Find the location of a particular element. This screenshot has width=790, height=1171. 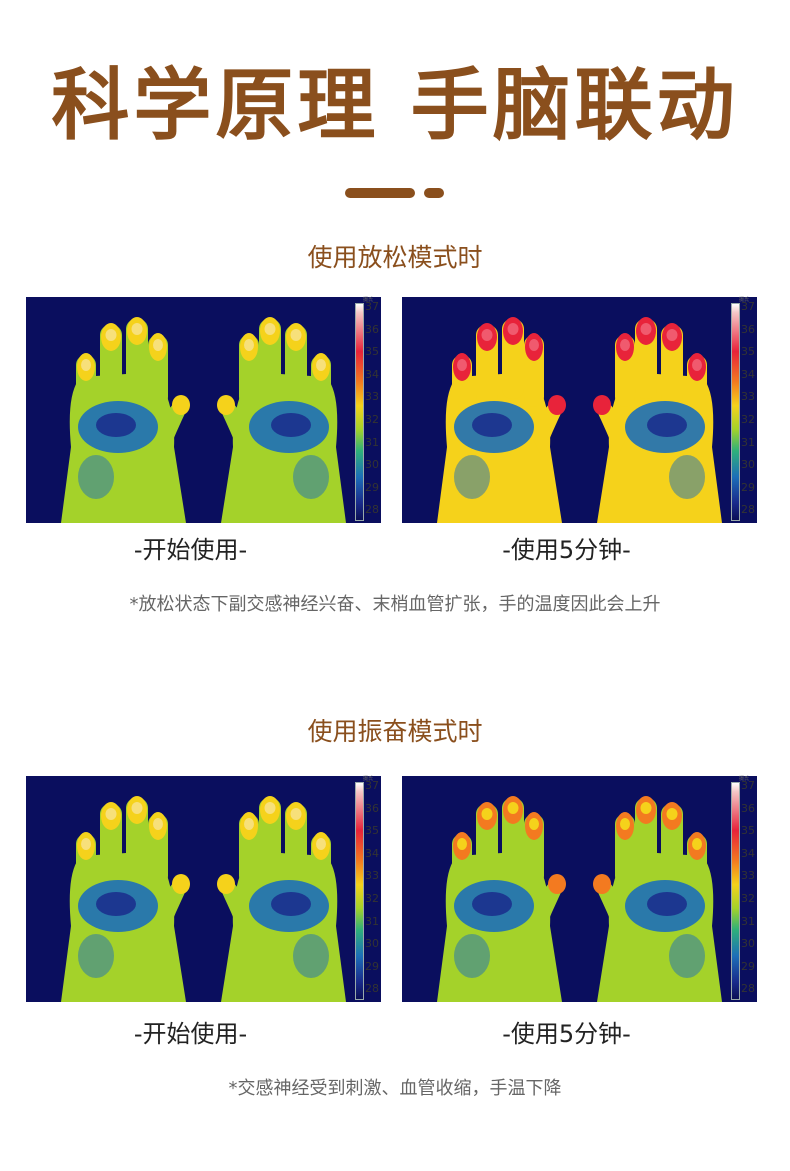

thermal-image-energize-before is located at coordinates (203, 889).